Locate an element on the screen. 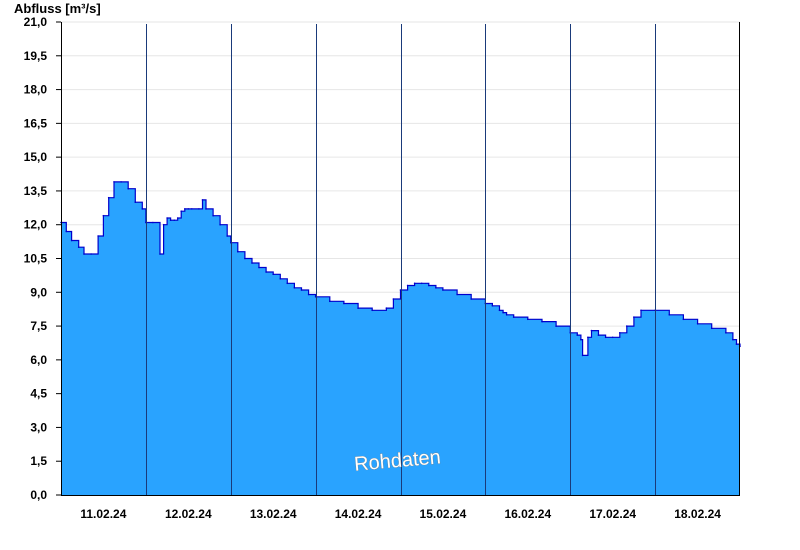 This screenshot has height=550, width=800. x-tick-label: 17.02.24 is located at coordinates (612, 514).